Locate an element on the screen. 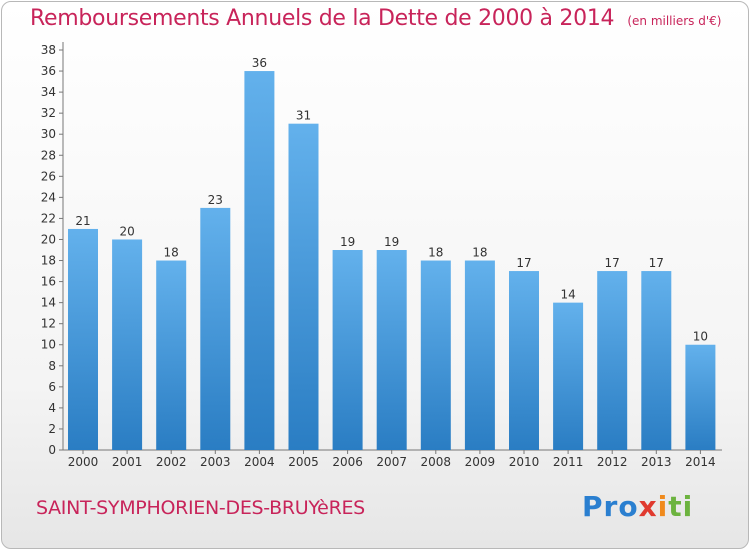 This screenshot has height=550, width=750. x-tick-label: 2001 is located at coordinates (127, 462).